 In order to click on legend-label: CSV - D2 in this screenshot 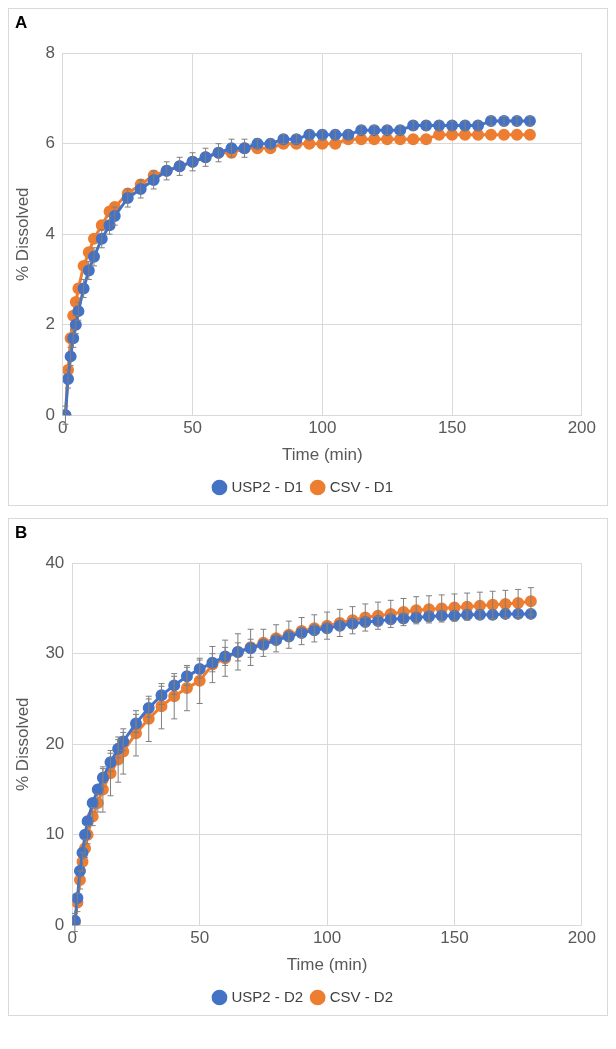, I will do `click(361, 996)`.